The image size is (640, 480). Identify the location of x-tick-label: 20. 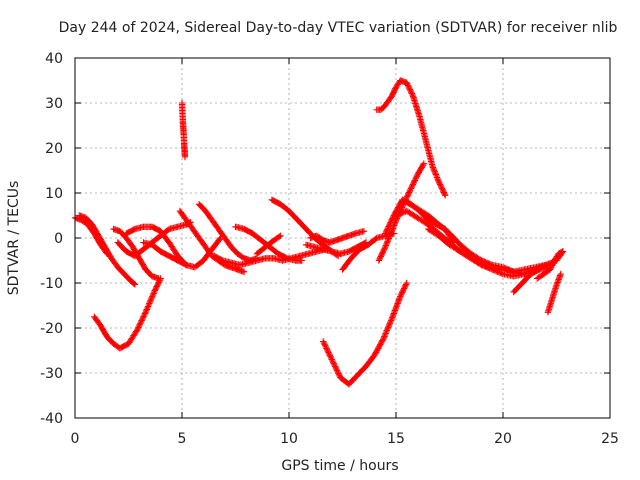
(503, 439).